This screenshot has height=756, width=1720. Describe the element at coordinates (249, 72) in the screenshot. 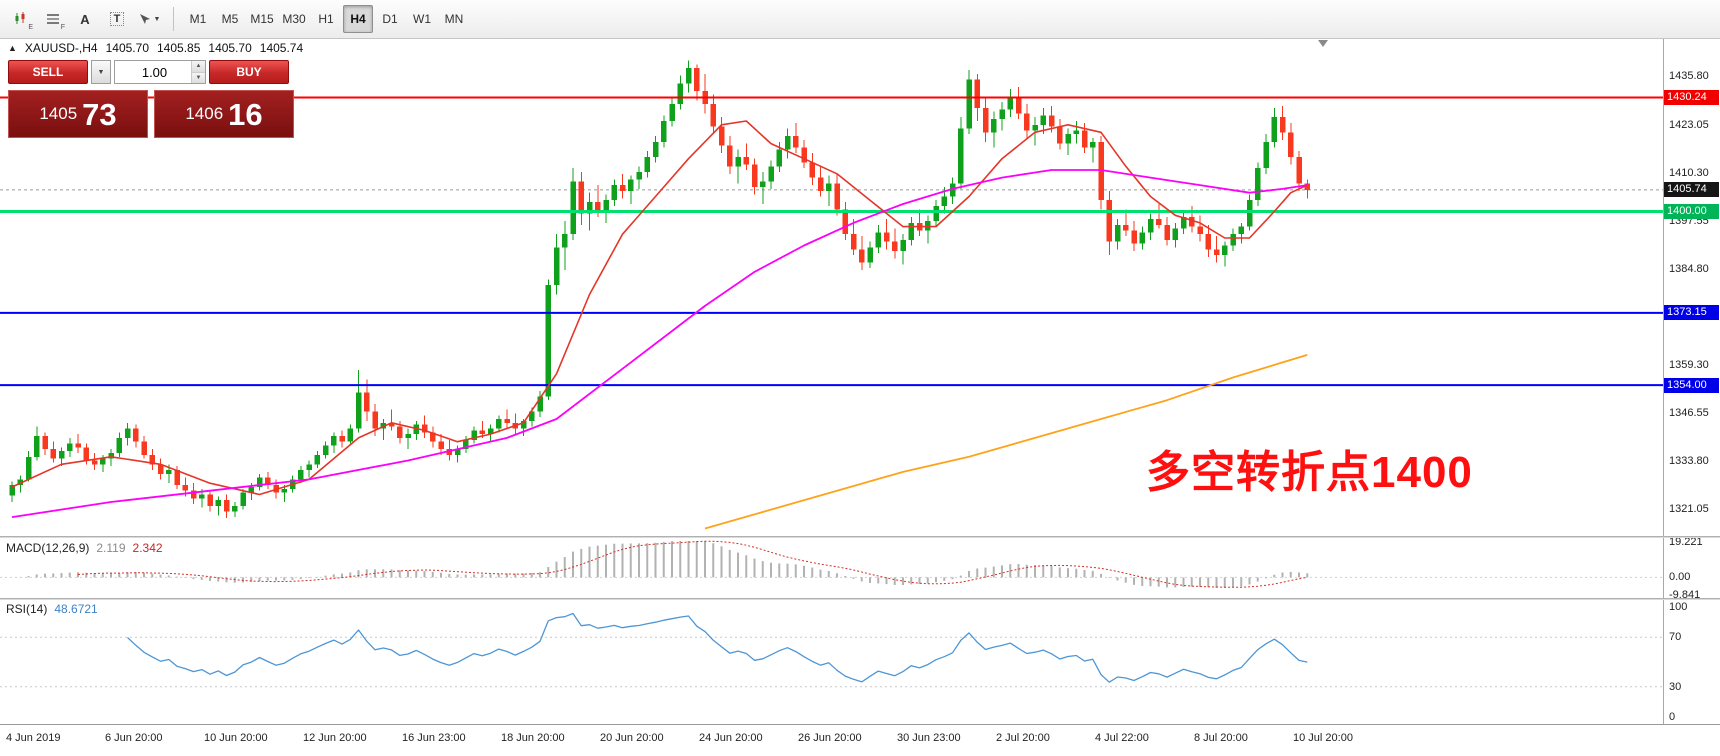

I see `buy-button: BUY` at that location.